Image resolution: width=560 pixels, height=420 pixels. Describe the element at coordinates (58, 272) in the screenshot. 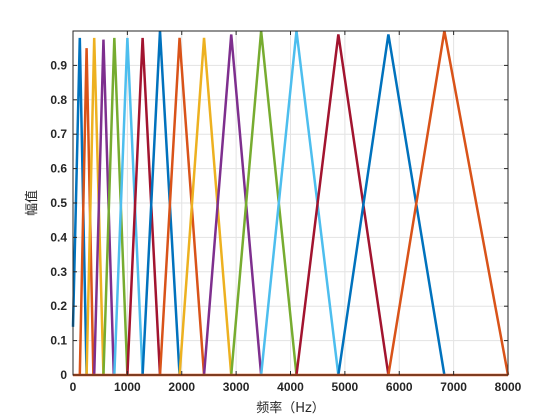

I see `y-tick-label: 0.3` at that location.